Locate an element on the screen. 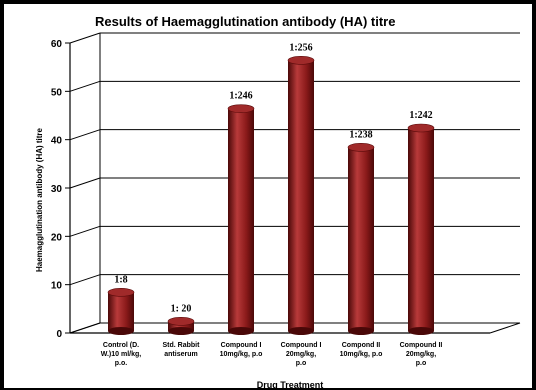 The height and width of the screenshot is (390, 536). y-tick-label: 0 is located at coordinates (59, 334).